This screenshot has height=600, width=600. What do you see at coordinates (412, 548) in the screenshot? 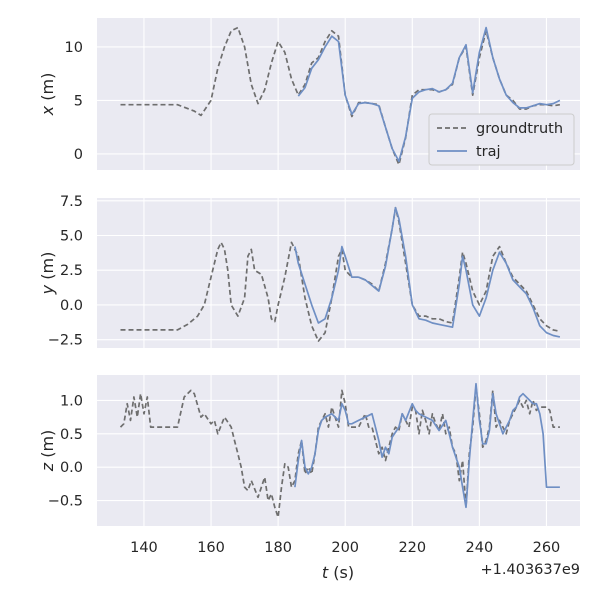
I see `x-tick-label: 220` at bounding box center [412, 548].